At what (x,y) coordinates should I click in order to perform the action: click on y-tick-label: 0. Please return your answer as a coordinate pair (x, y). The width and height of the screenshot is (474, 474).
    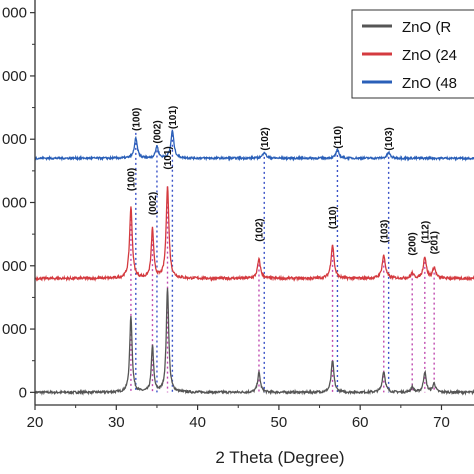
    Looking at the image, I should click on (23, 392).